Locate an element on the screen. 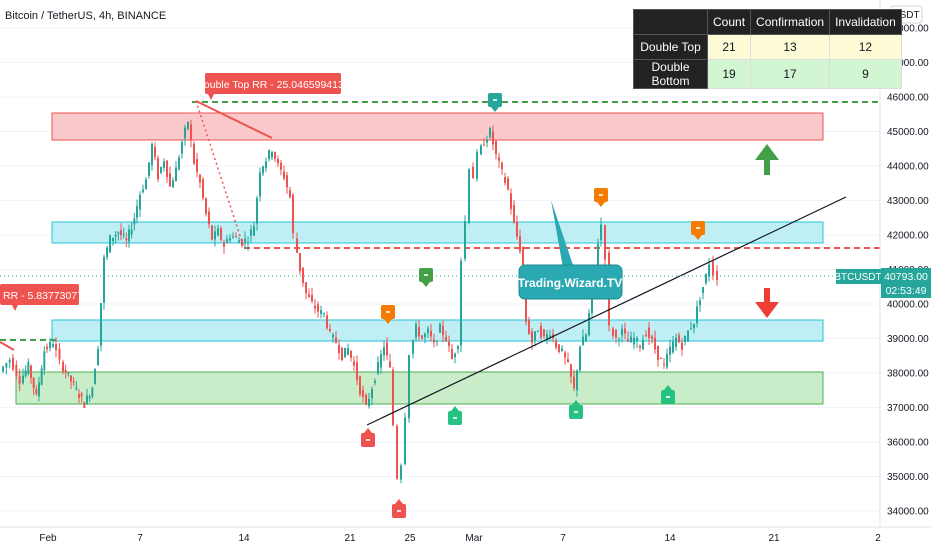  upper-support-zone is located at coordinates (437, 232).